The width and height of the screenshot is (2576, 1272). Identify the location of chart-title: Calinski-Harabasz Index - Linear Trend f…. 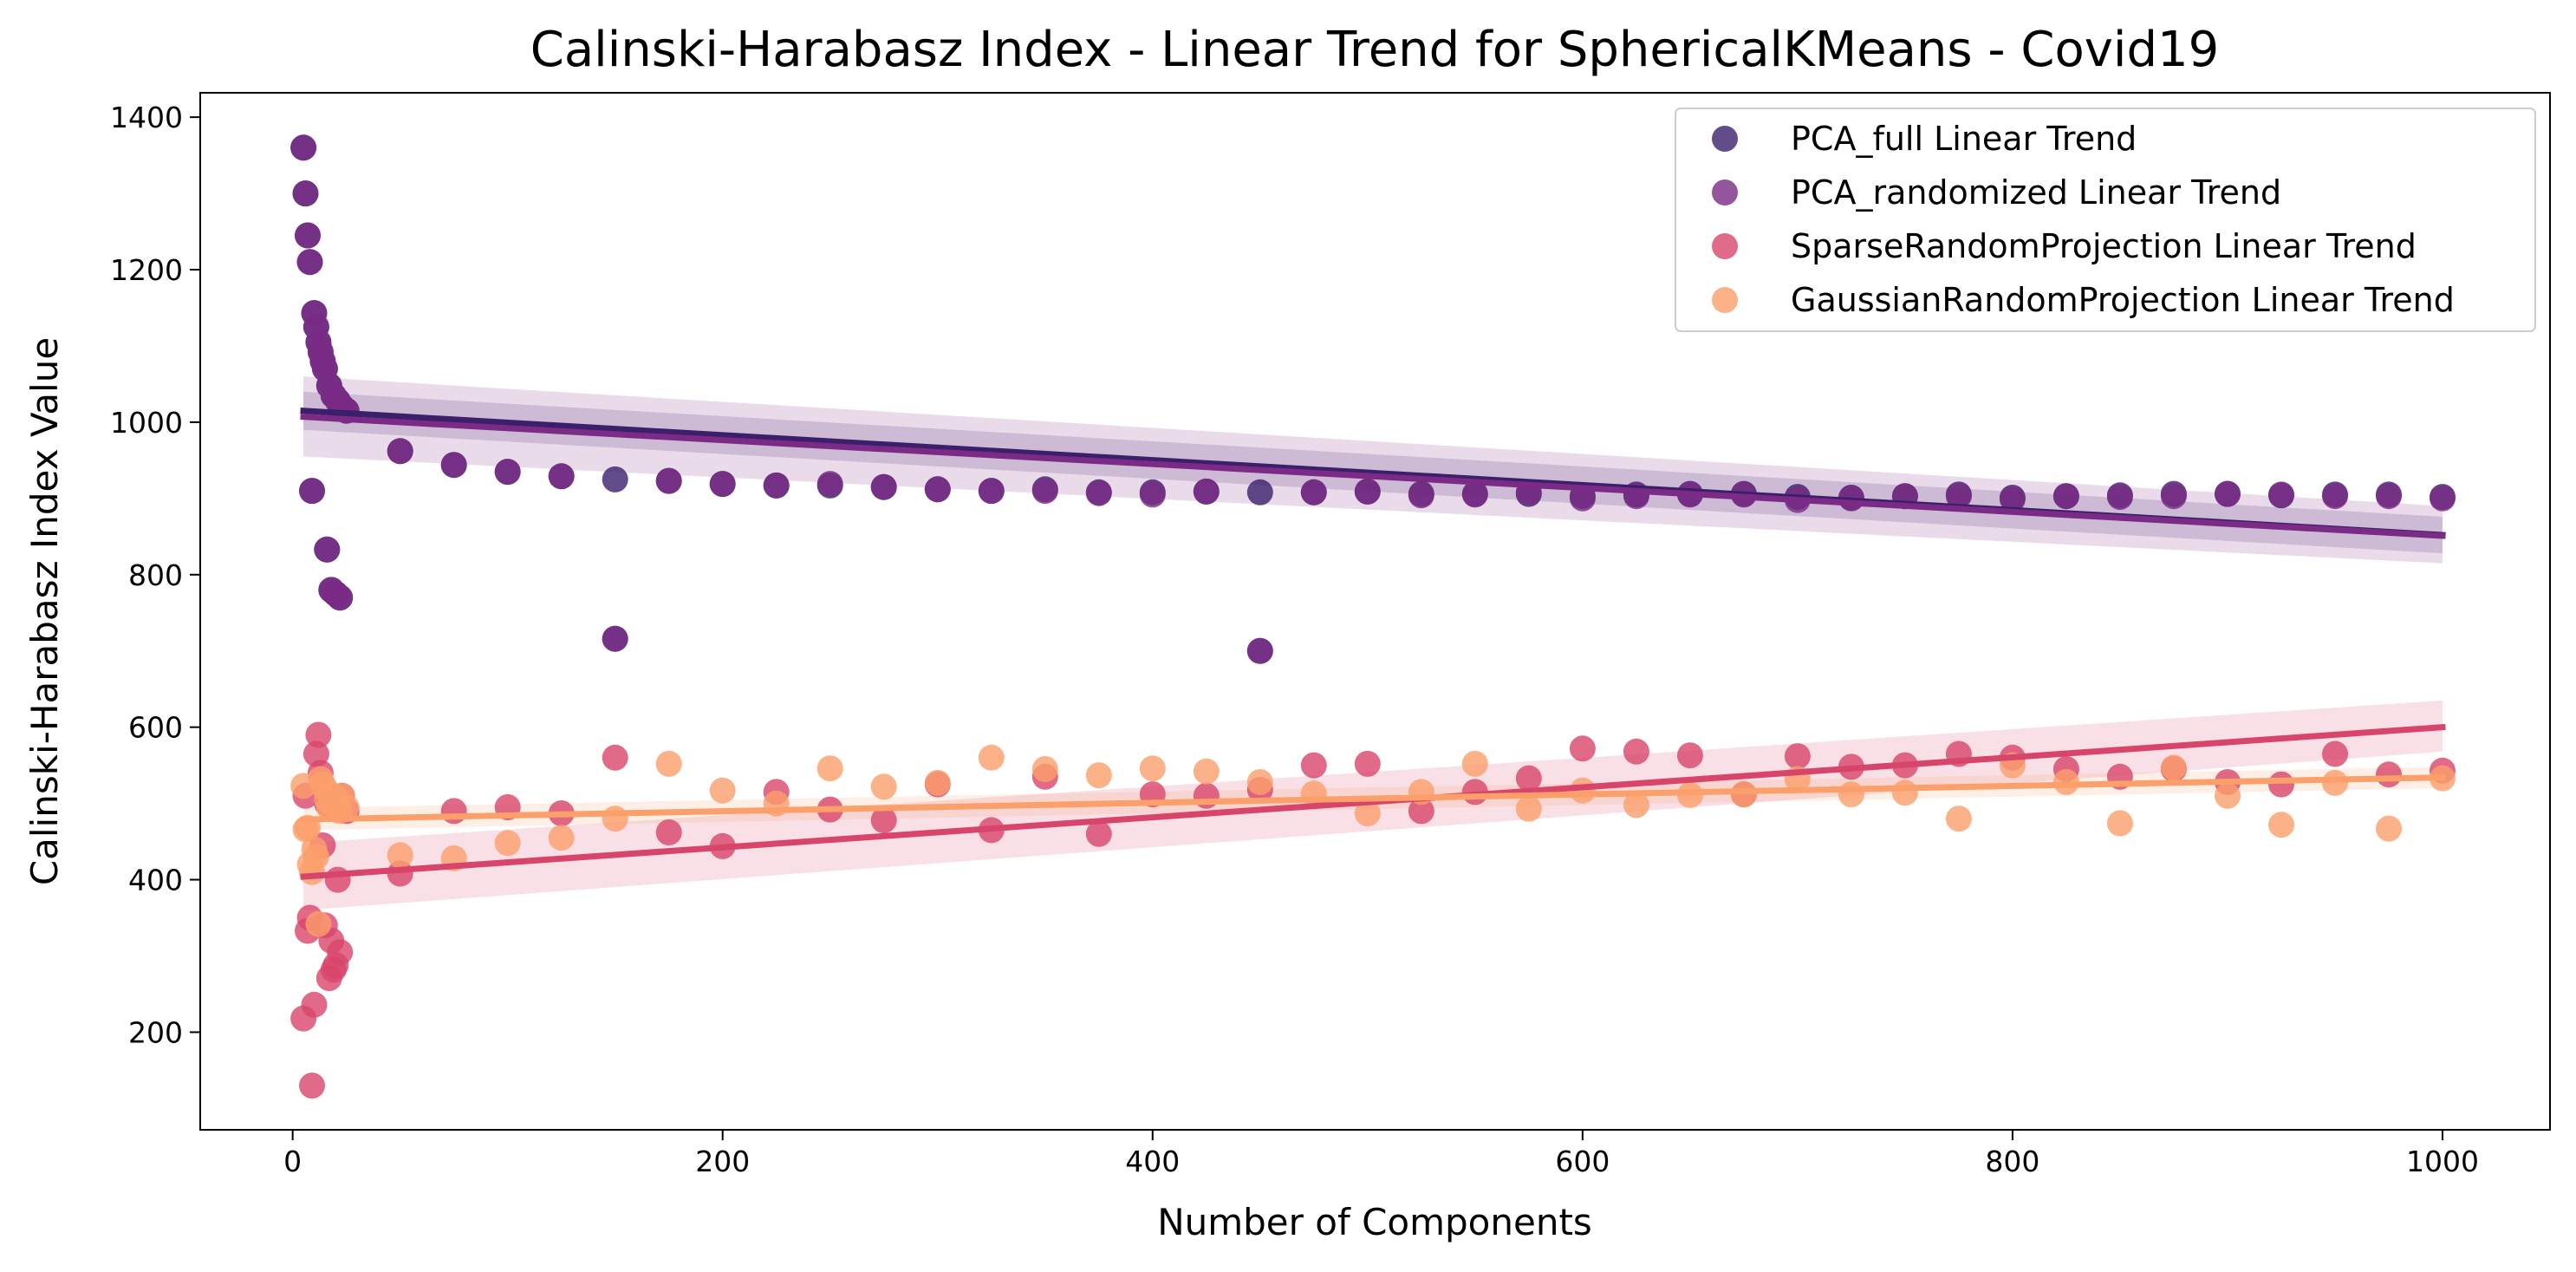
(1375, 50).